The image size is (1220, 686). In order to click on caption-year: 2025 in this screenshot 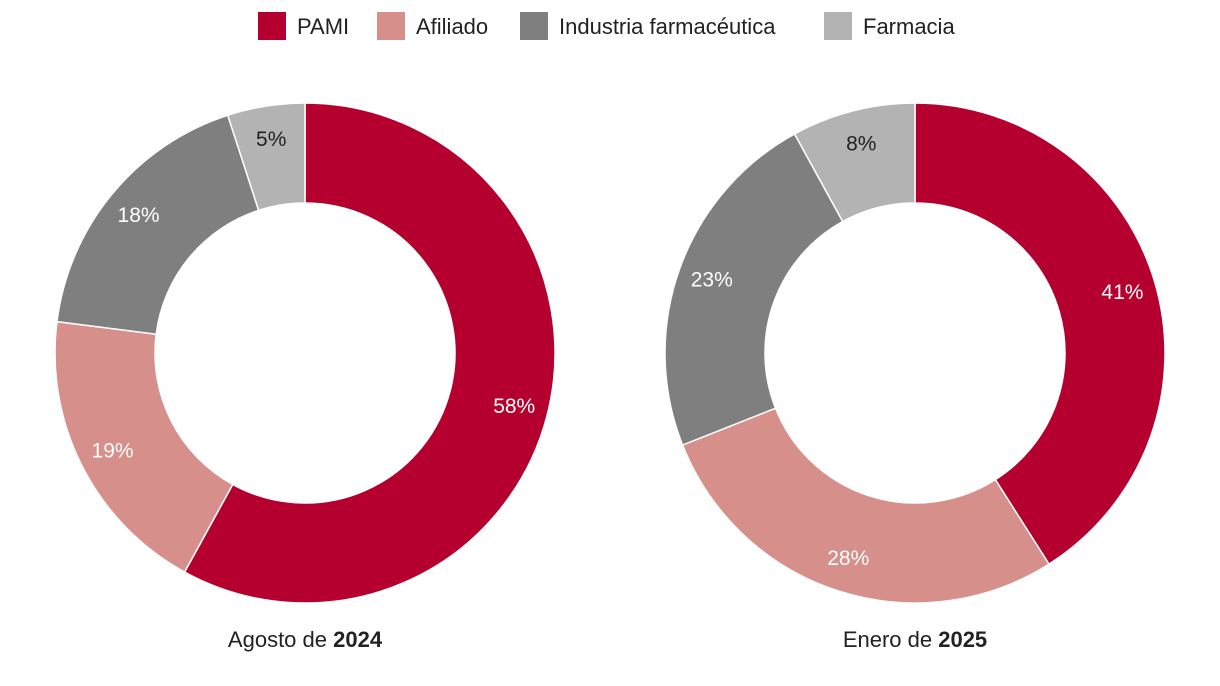, I will do `click(962, 639)`.